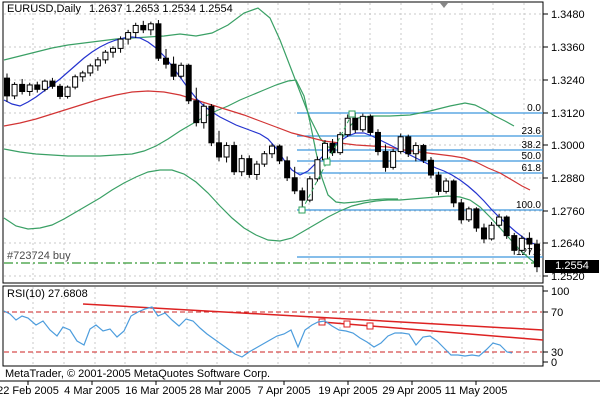 This screenshot has height=400, width=600. I want to click on date-axis-label: 16 Mar 2005, so click(156, 391).